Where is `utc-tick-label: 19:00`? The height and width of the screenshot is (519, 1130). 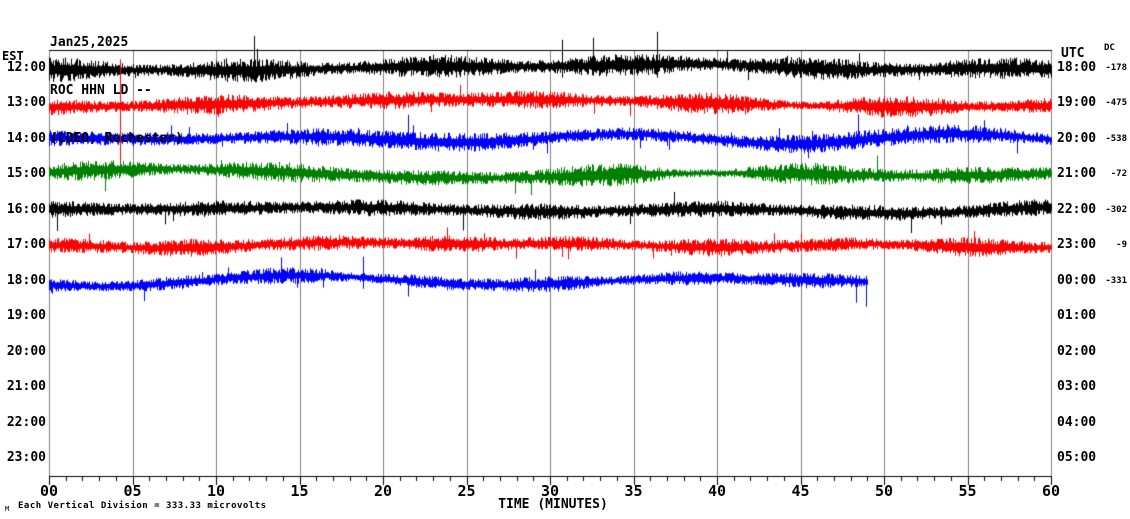 utc-tick-label: 19:00 is located at coordinates (1077, 103).